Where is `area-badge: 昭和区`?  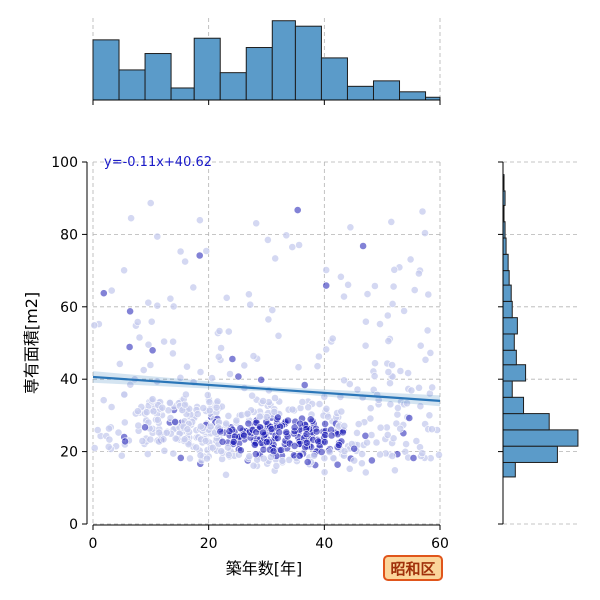 area-badge: 昭和区 is located at coordinates (413, 568).